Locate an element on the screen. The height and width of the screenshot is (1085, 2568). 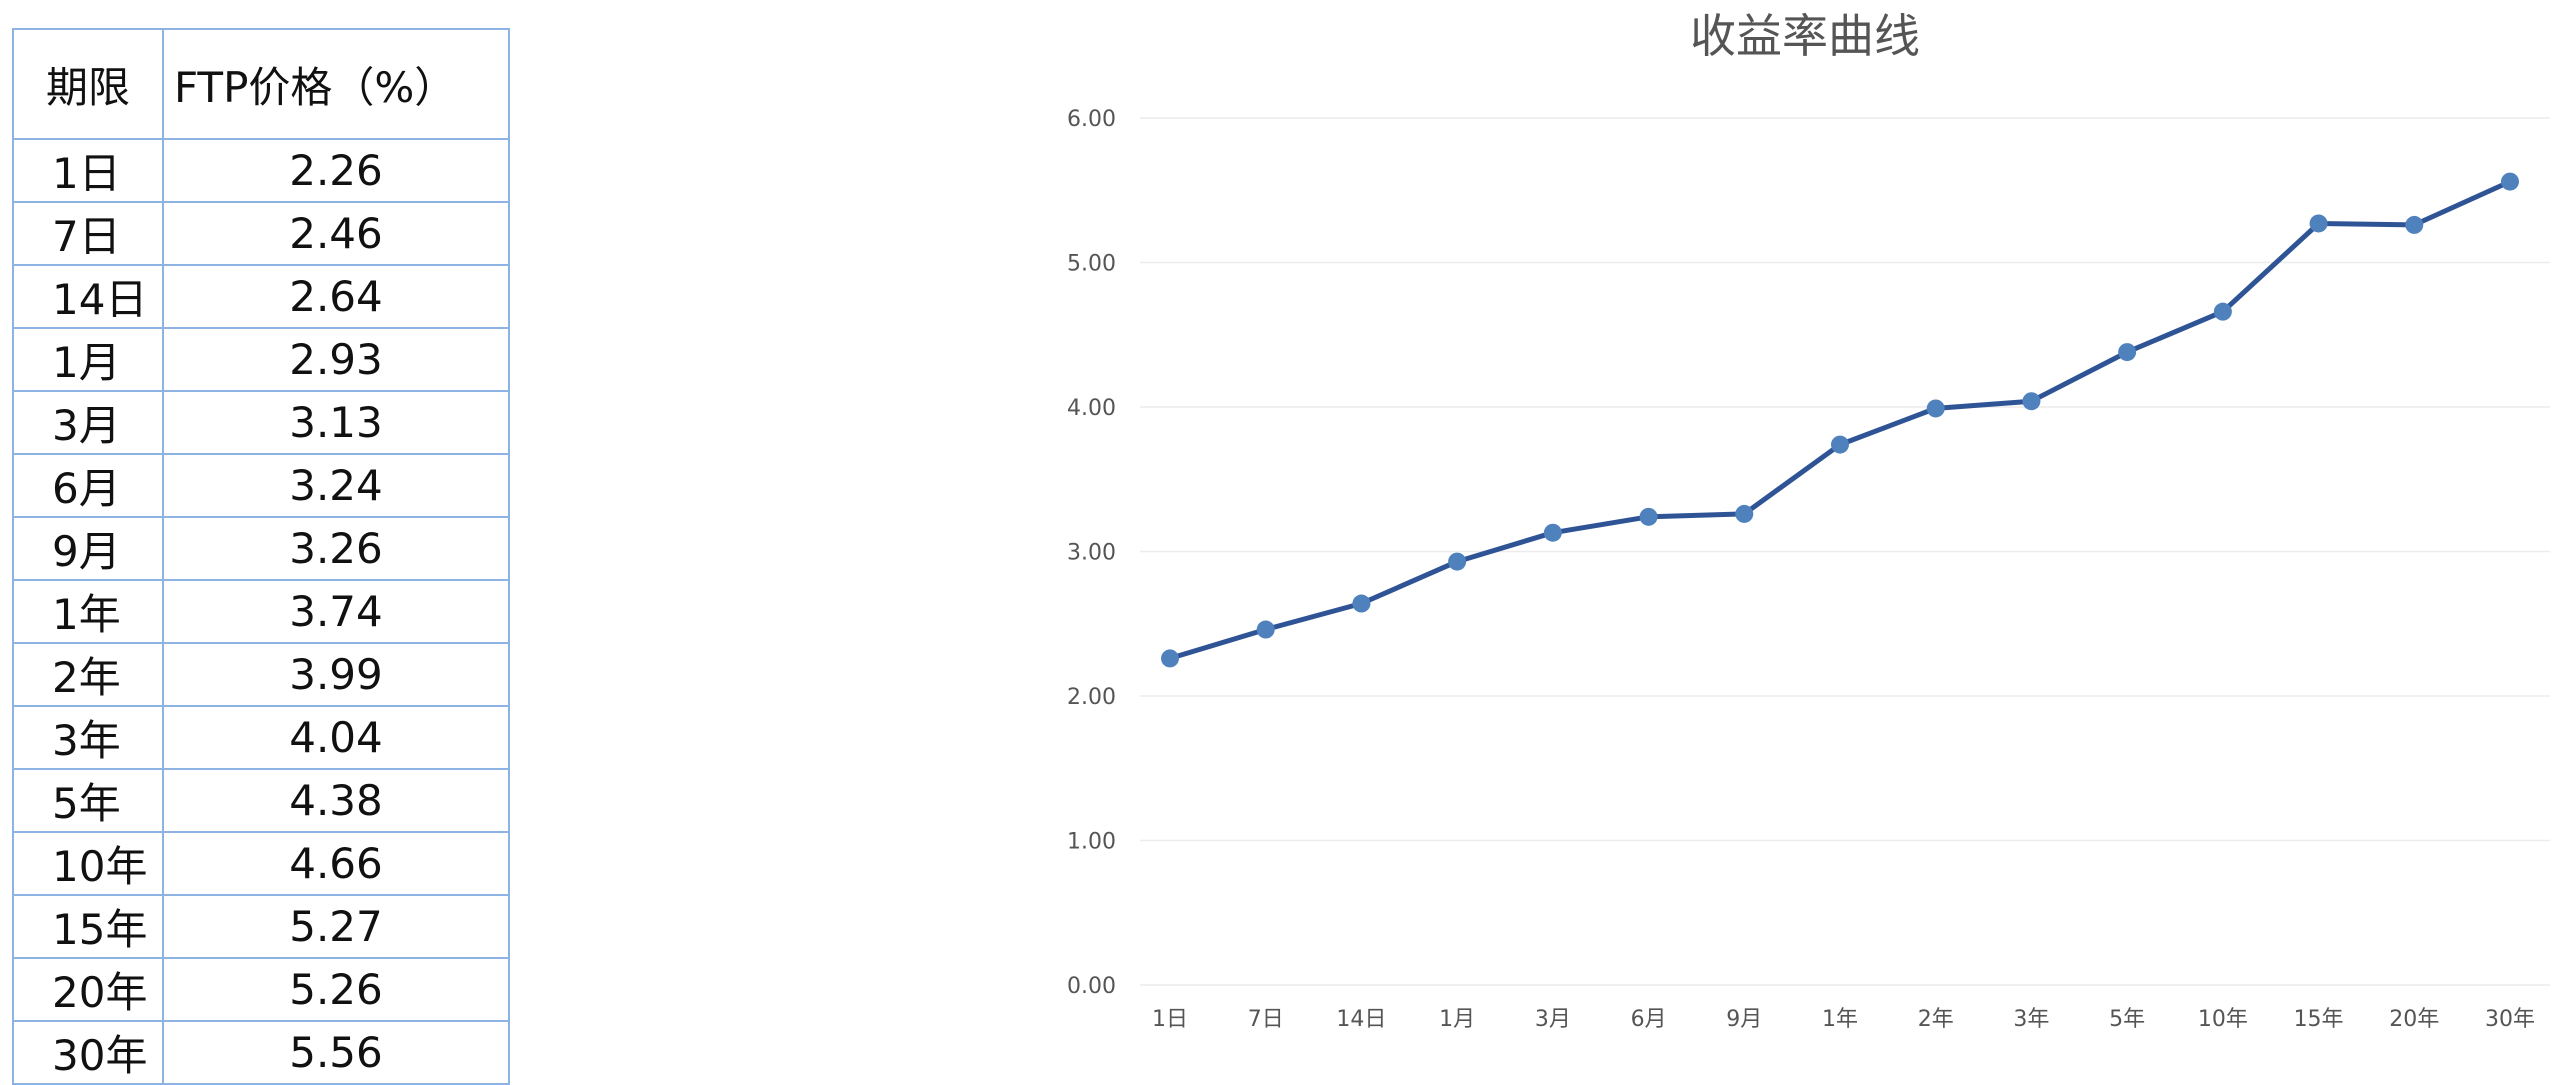
ftp-price-cell: 4.38 is located at coordinates (336, 800).